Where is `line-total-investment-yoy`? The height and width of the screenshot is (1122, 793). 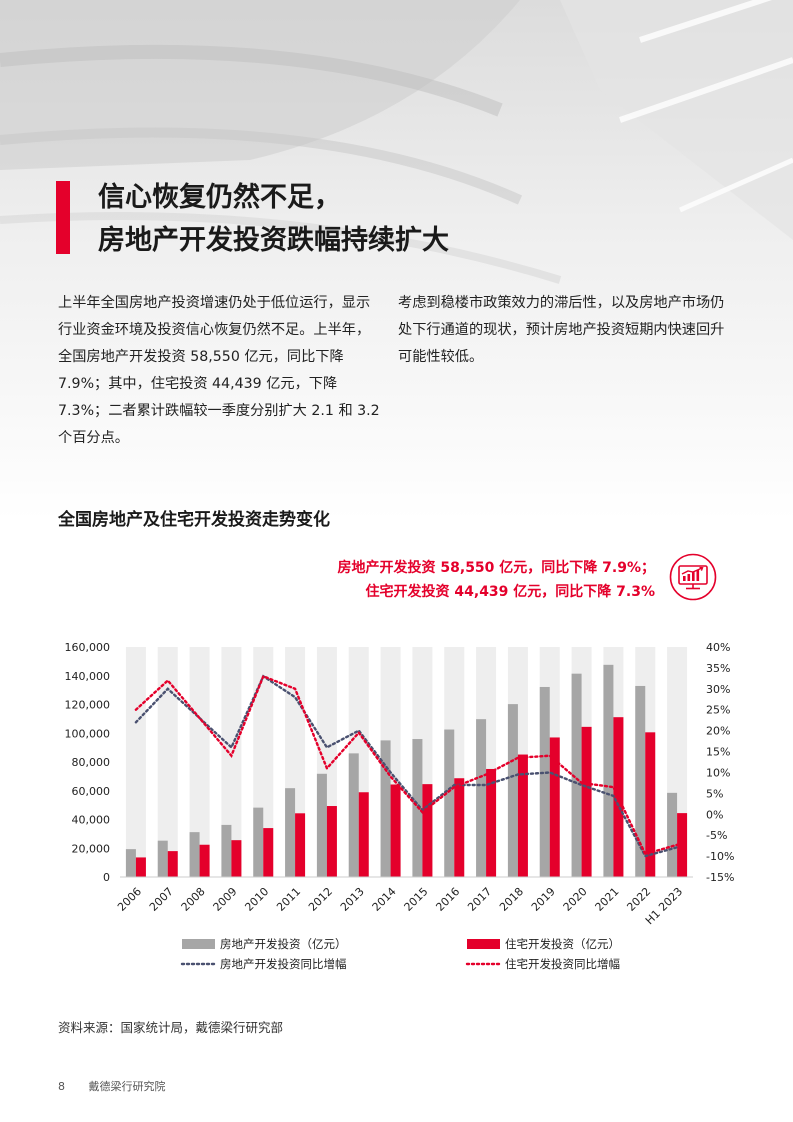
line-total-investment-yoy is located at coordinates (406, 766).